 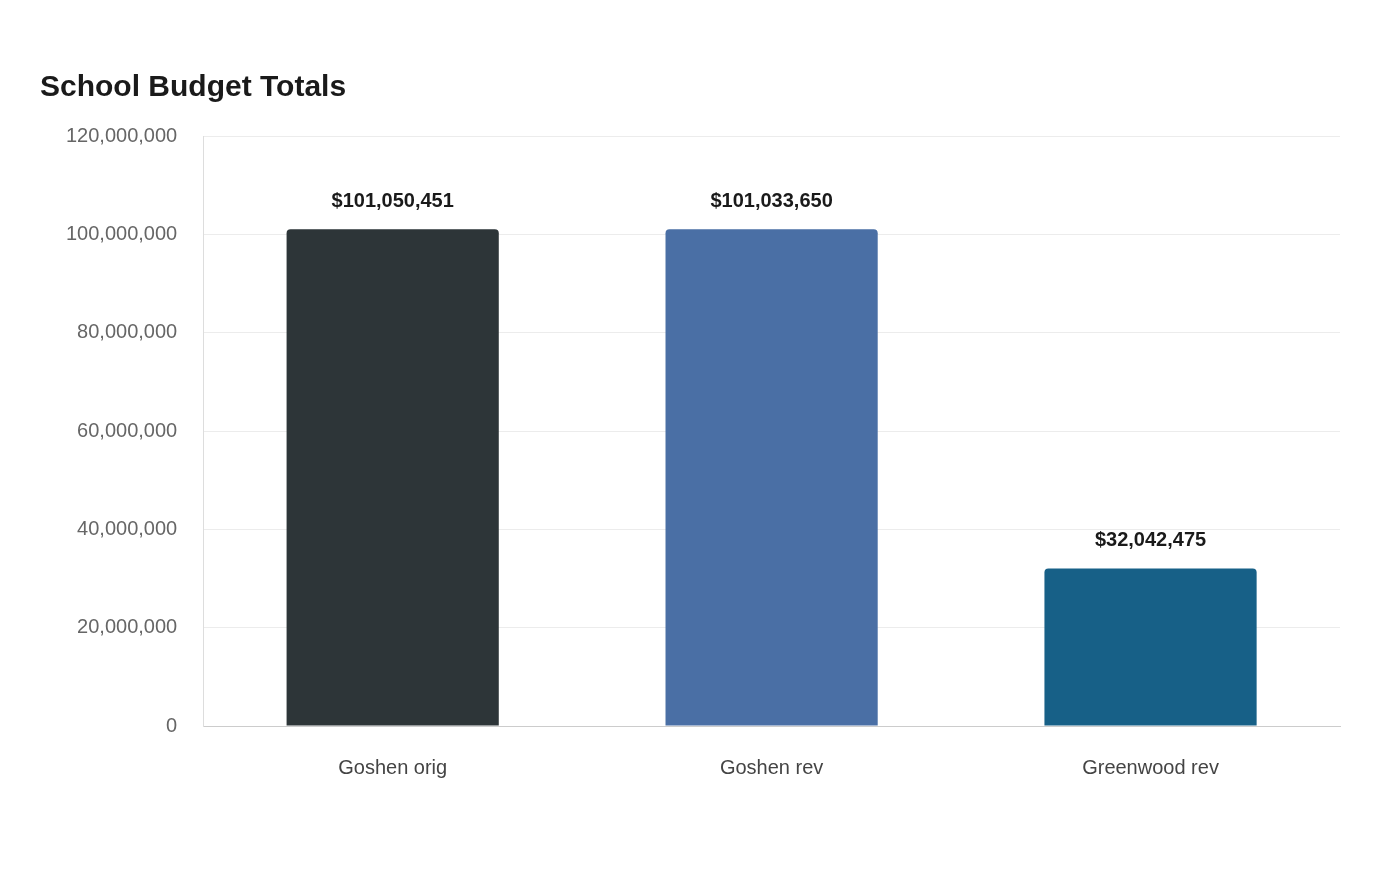 What do you see at coordinates (1150, 766) in the screenshot?
I see `x-tick-label: Greenwood rev` at bounding box center [1150, 766].